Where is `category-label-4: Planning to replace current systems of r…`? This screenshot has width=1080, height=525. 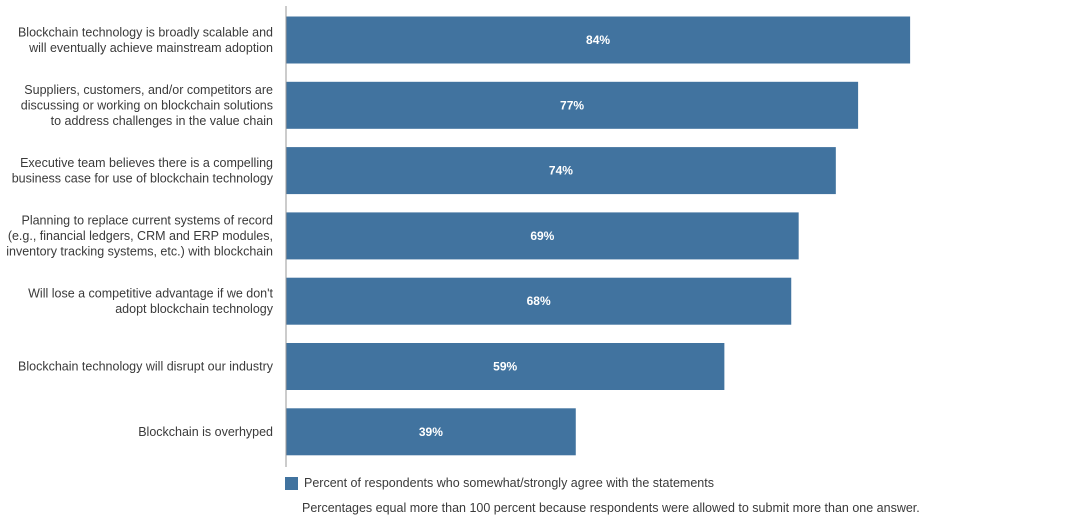
category-label-4: Planning to replace current systems of r… is located at coordinates (139, 235).